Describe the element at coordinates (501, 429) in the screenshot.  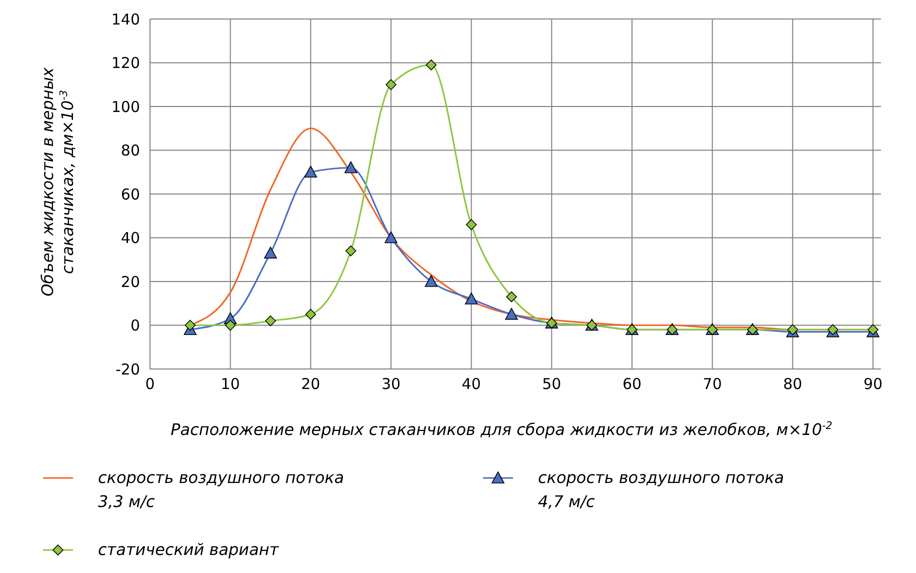
I see `x-axis-title: Расположение мерных стаканчиков для сбора жидкости из желобков, м×10$^{-2}$` at that location.